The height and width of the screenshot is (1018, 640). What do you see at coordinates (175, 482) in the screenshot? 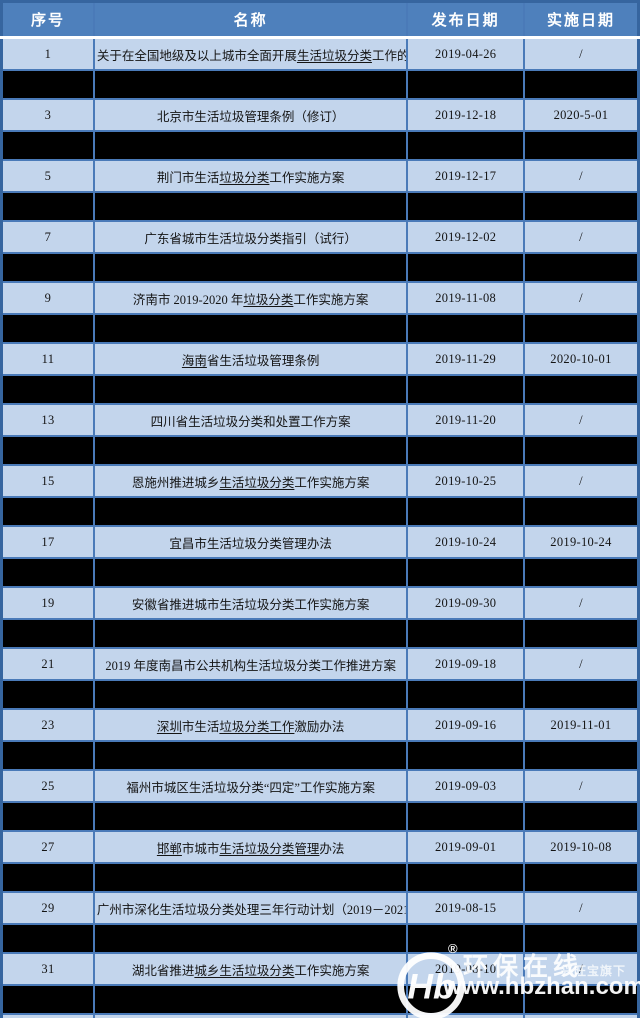
I see `doc-title-segment: 恩施州推进城乡` at bounding box center [175, 482].